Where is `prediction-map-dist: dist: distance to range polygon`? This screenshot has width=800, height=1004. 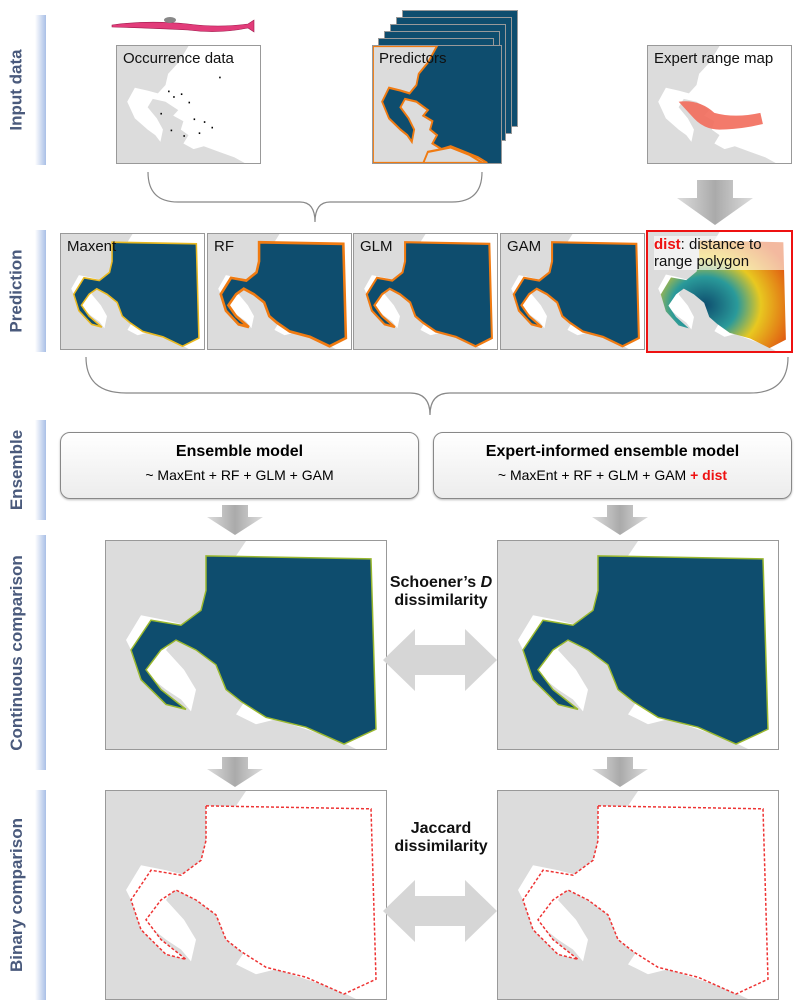
prediction-map-dist: dist: distance to range polygon is located at coordinates (719, 291).